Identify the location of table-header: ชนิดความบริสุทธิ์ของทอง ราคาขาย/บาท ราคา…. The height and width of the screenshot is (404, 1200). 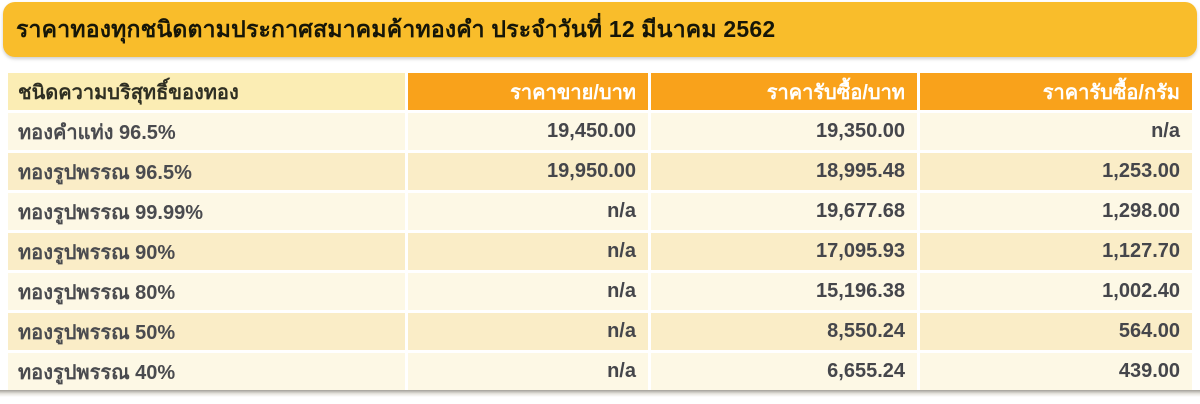
(600, 91).